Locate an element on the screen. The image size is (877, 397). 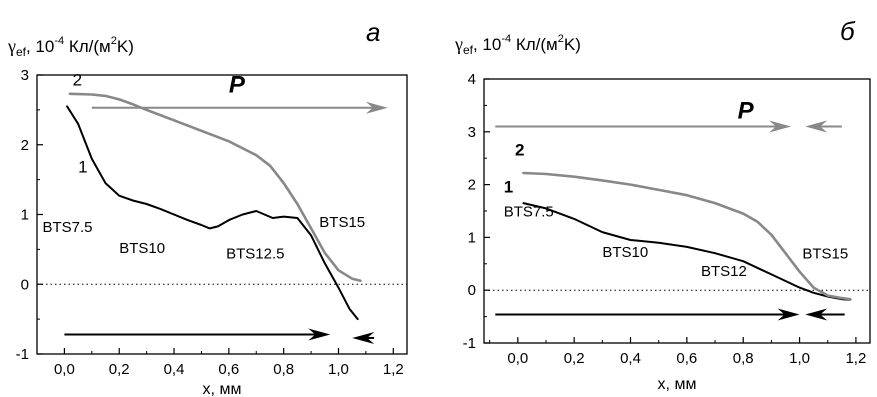
y-tick-label: 4 is located at coordinates (472, 79).